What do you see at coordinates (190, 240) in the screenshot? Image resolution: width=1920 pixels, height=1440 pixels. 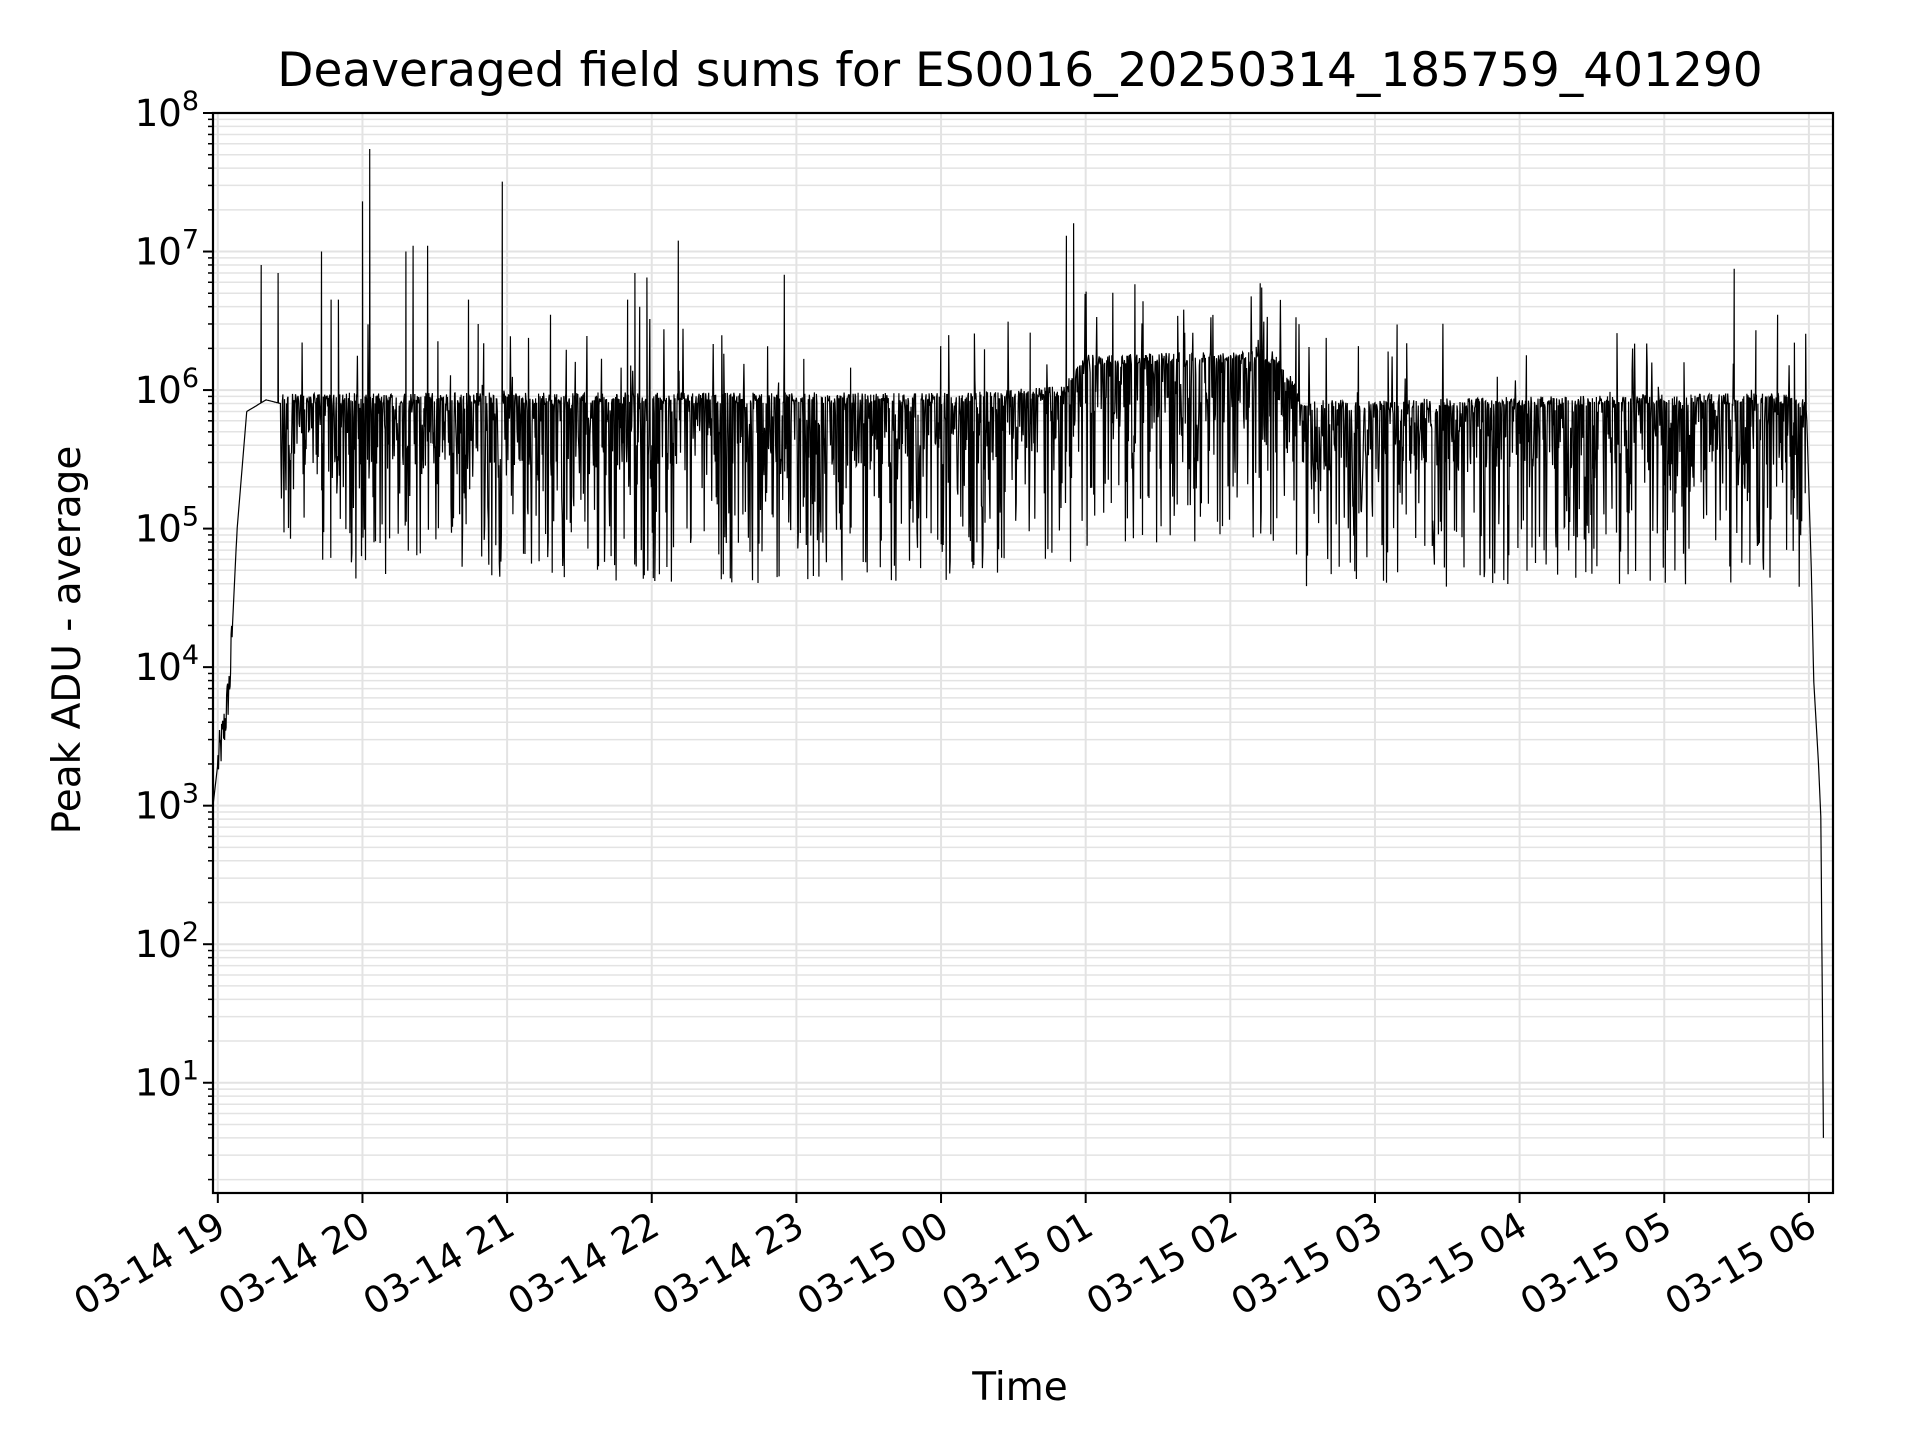 I see `y-tick-exponent: 7` at bounding box center [190, 240].